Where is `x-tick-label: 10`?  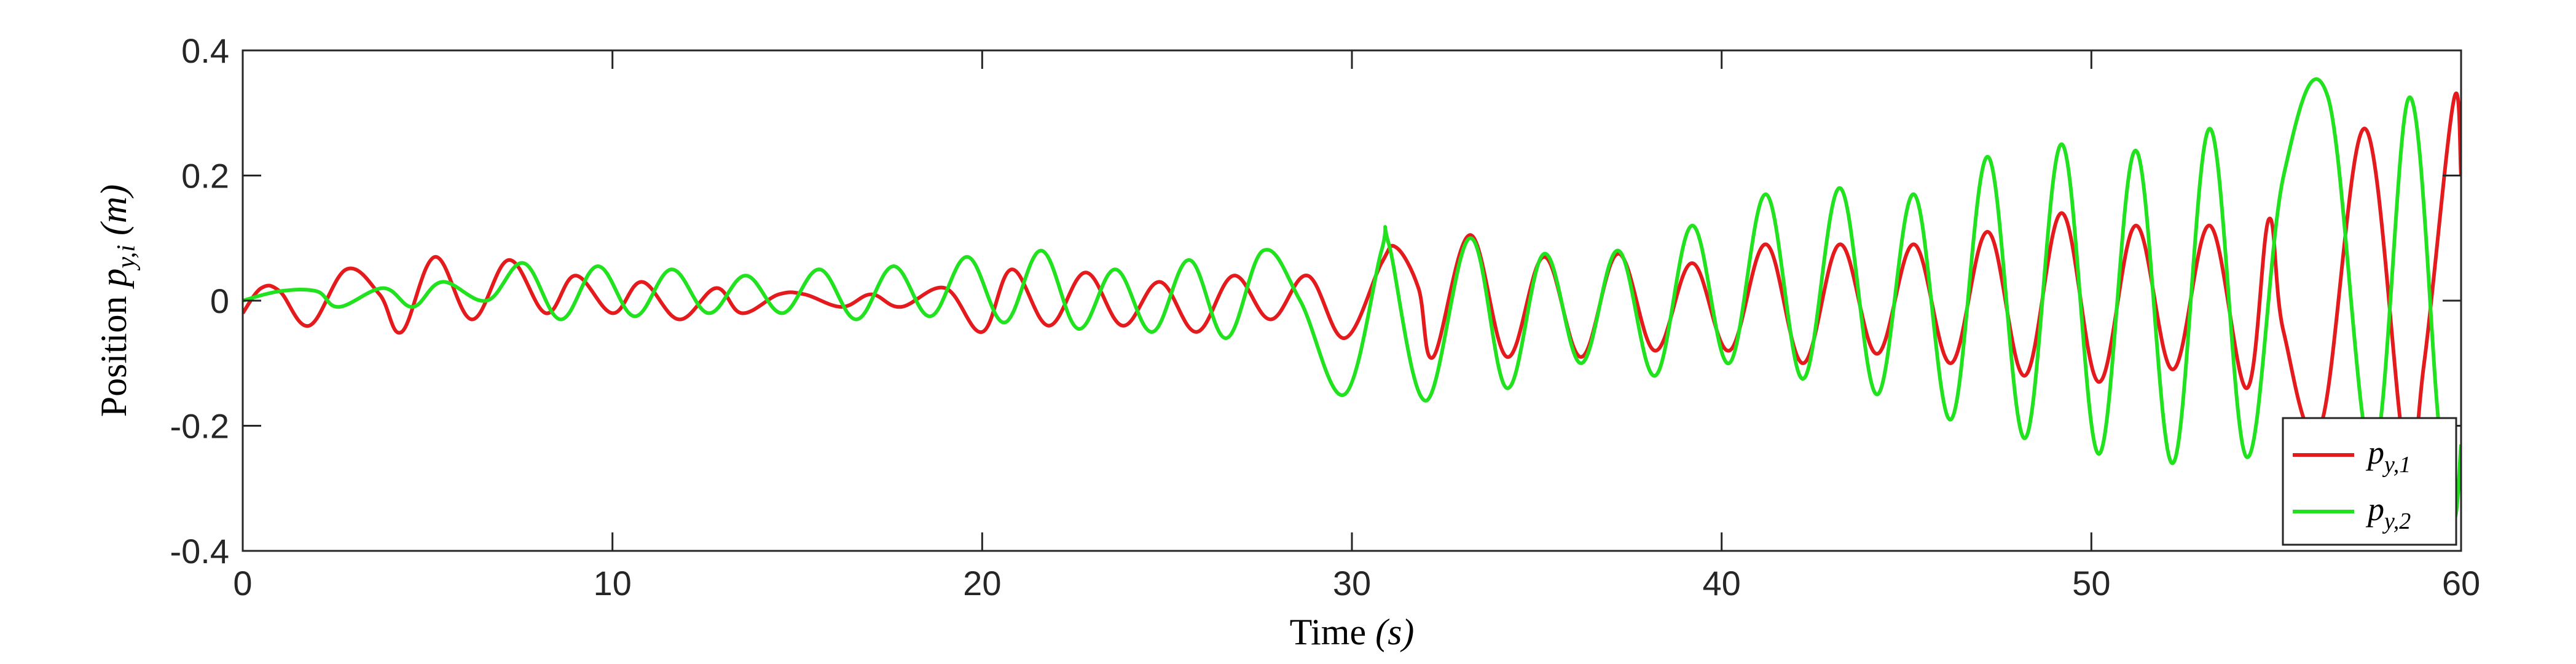
x-tick-label: 10 is located at coordinates (613, 583).